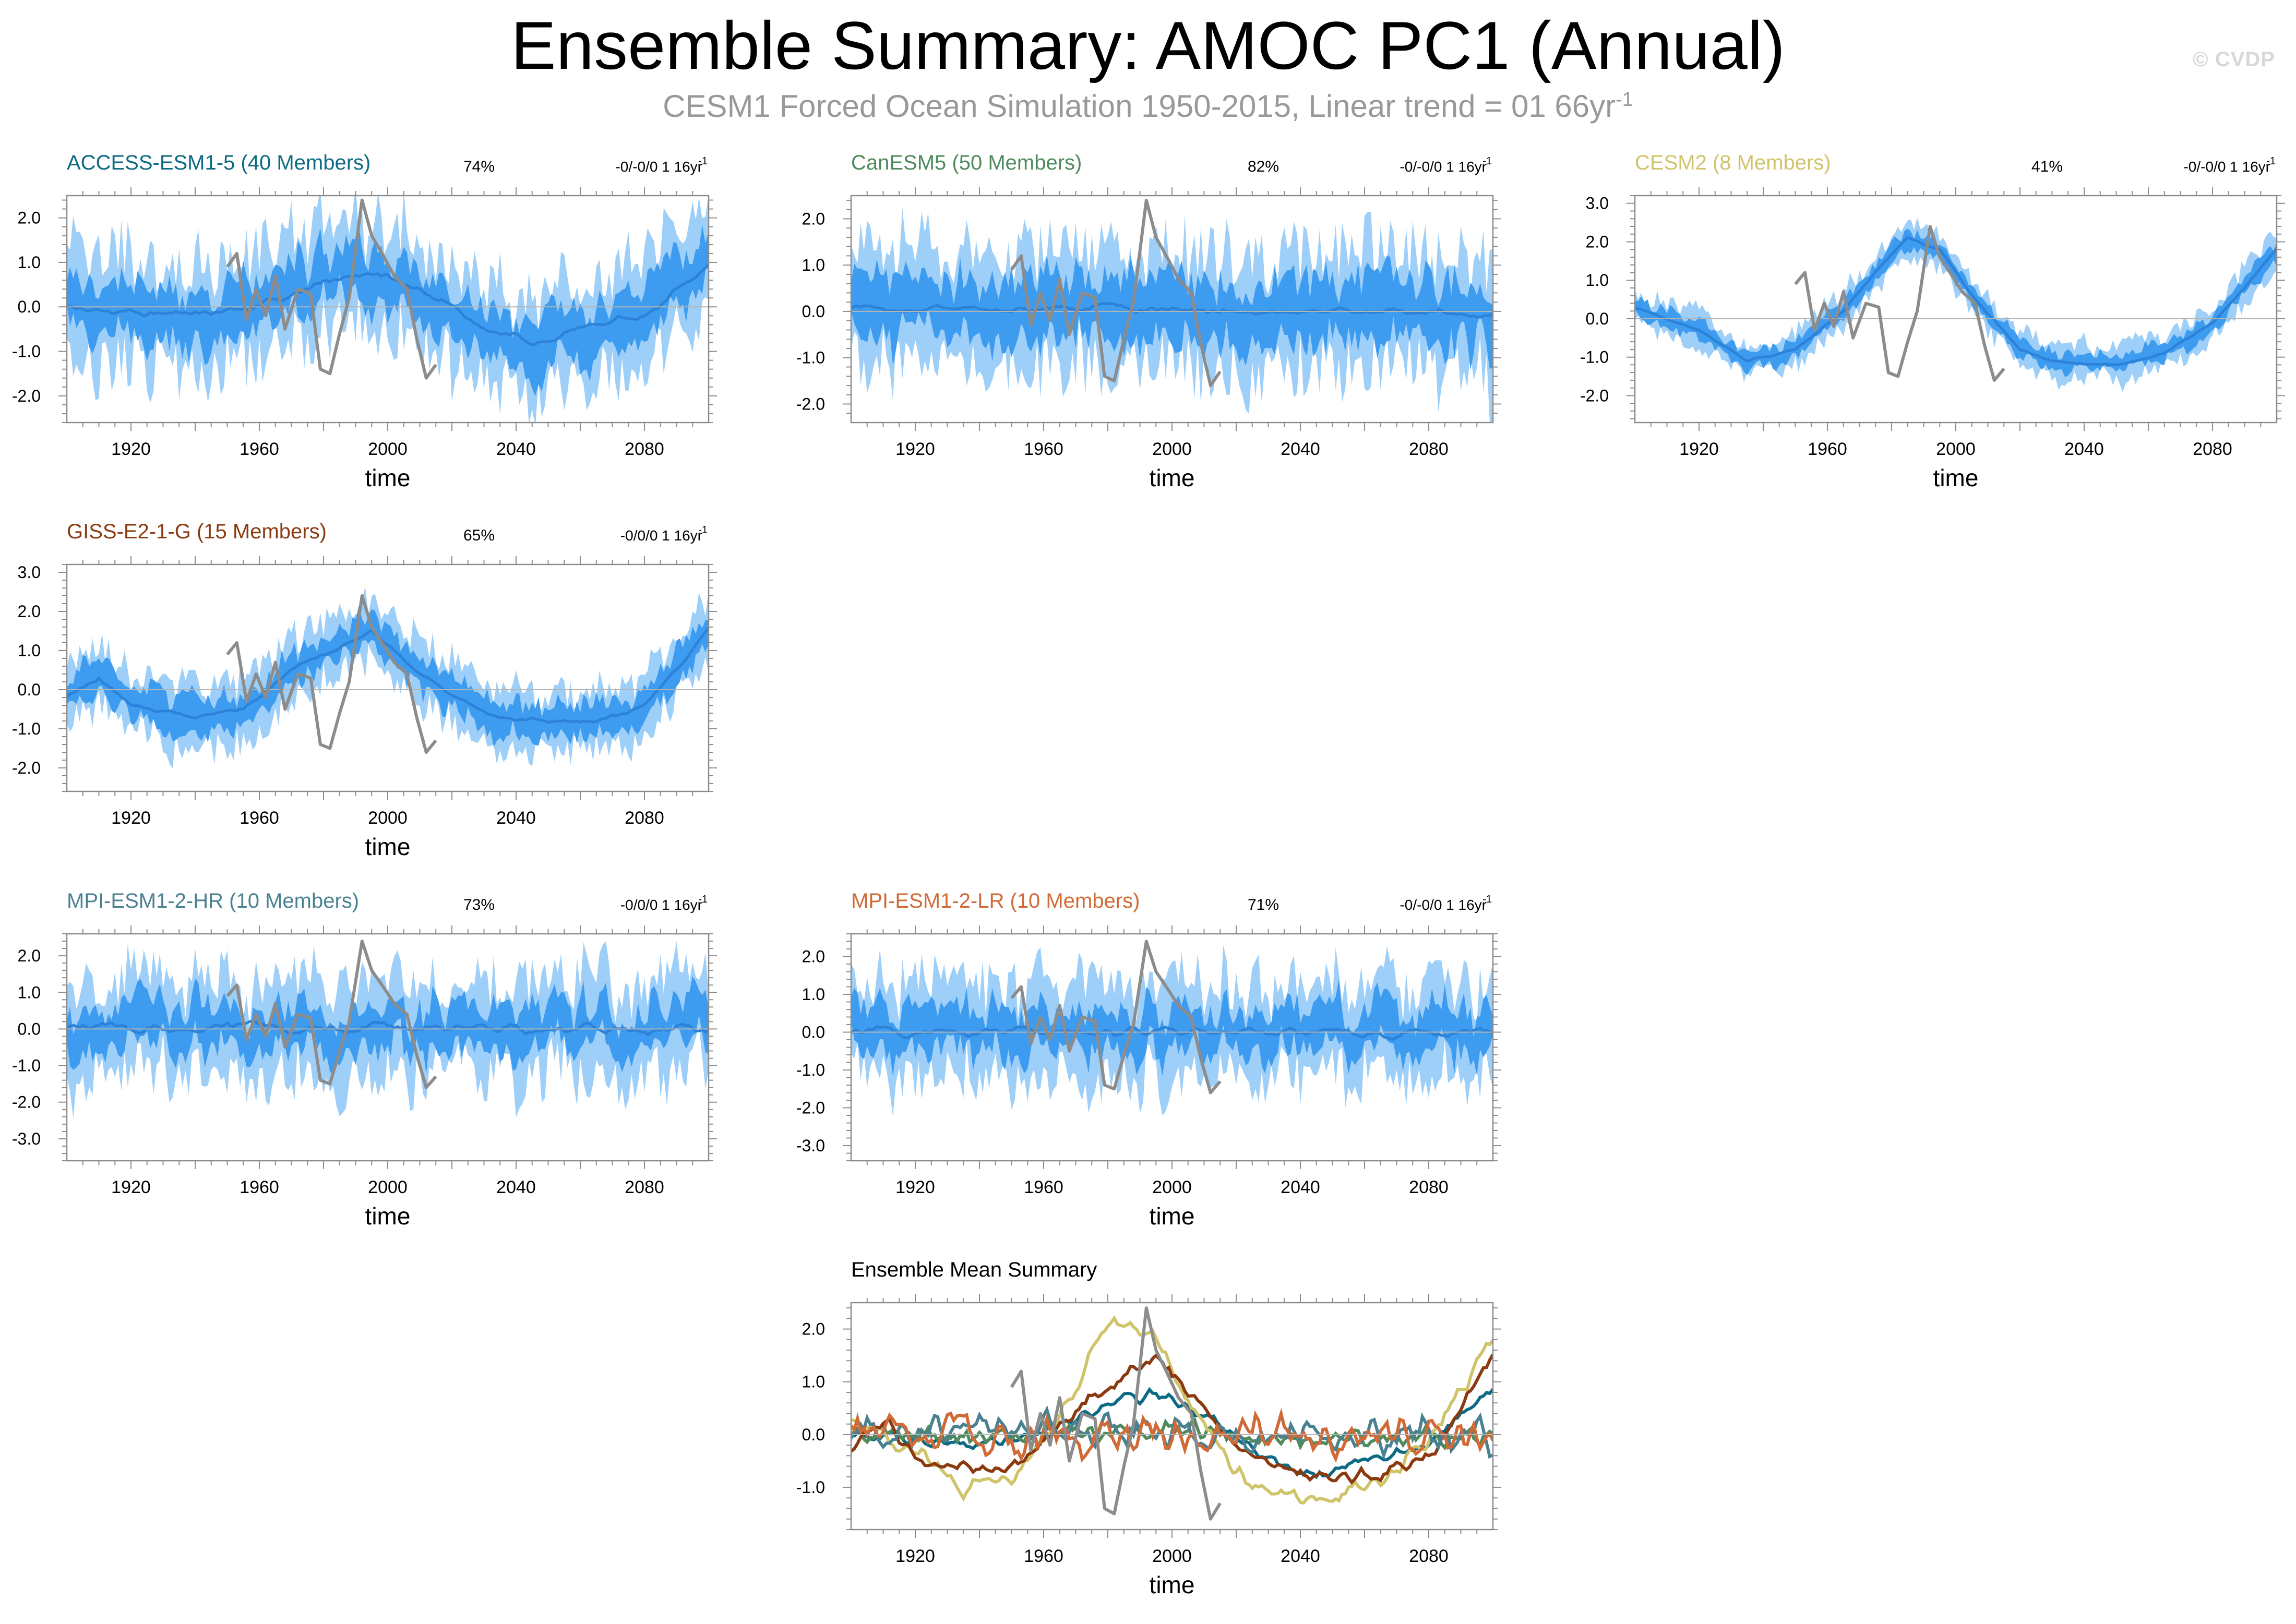  What do you see at coordinates (2234, 59) in the screenshot?
I see `cvdp-watermark: © CVDP` at bounding box center [2234, 59].